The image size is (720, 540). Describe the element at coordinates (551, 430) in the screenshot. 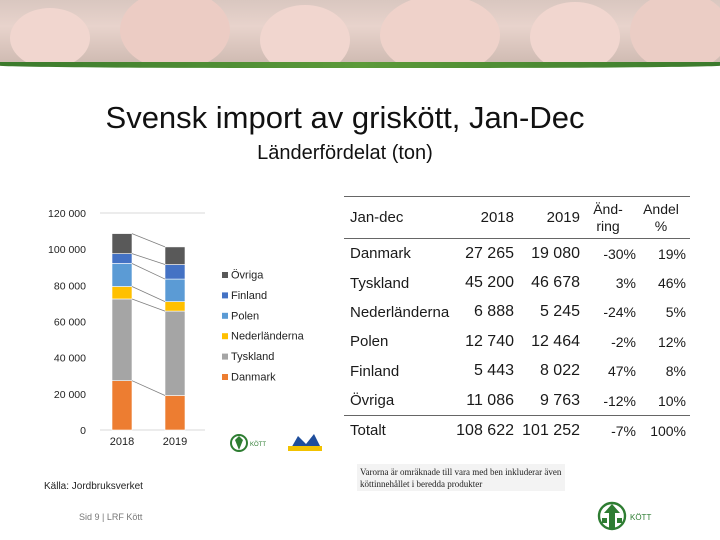

I see `table-cell: 101 252` at that location.